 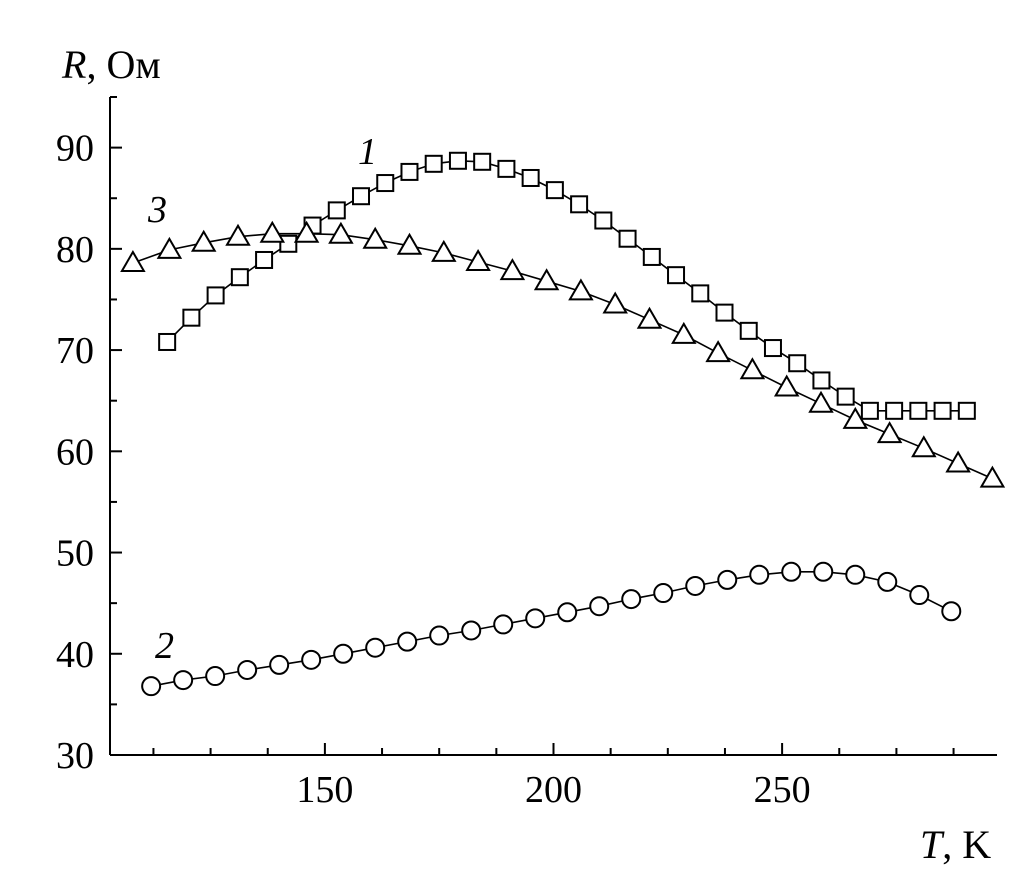 What do you see at coordinates (966, 844) in the screenshot?
I see `x-axis-label-unit: , K` at bounding box center [966, 844].